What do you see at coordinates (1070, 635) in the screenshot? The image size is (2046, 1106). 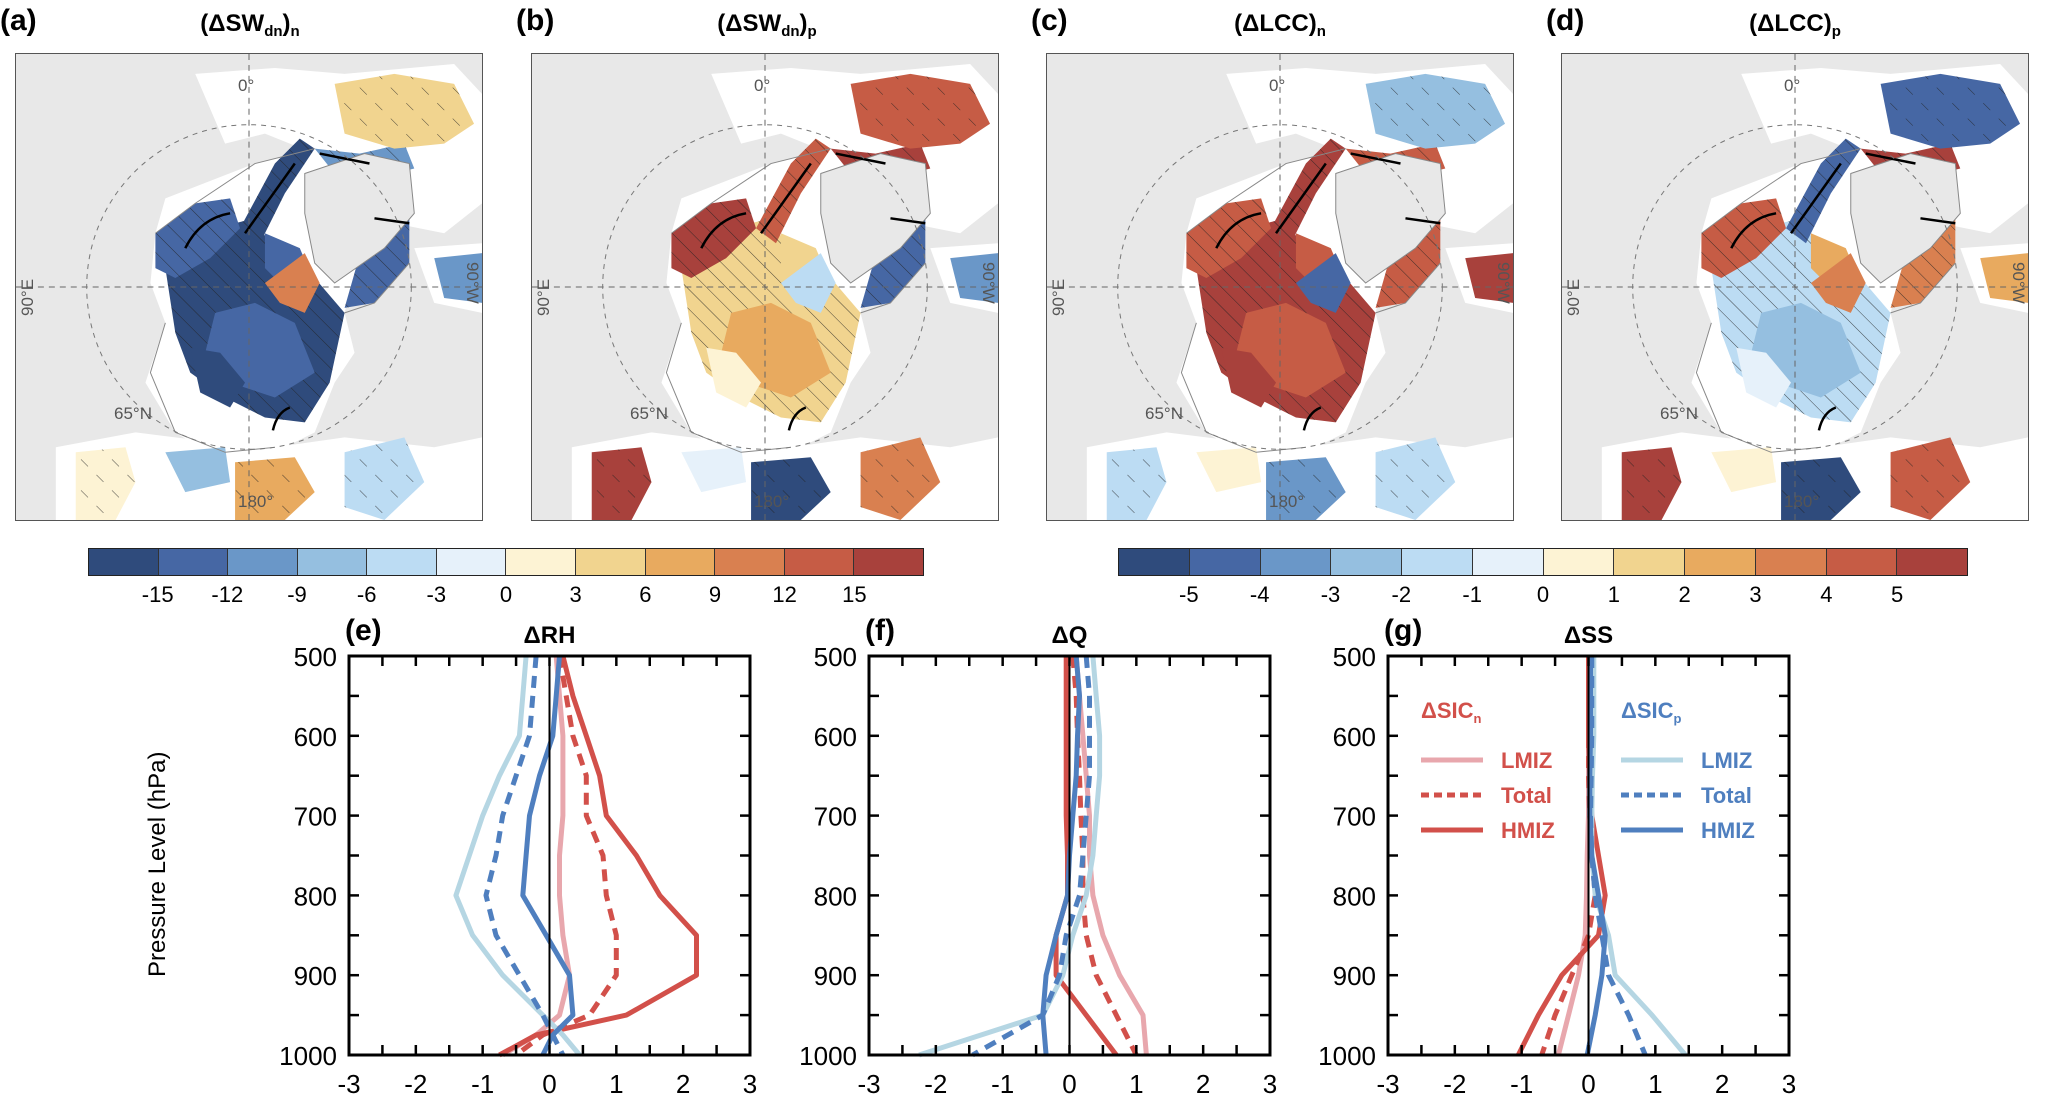 I see `panel-title: ΔQ` at bounding box center [1070, 635].